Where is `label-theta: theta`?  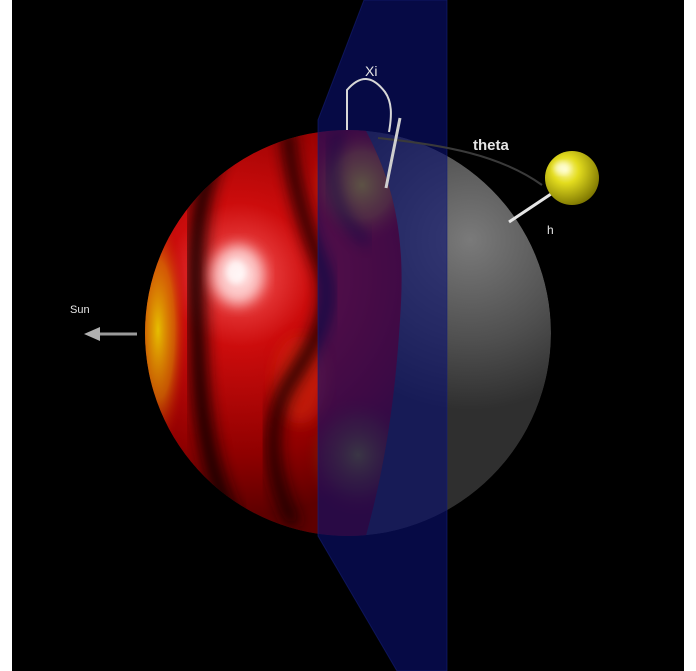
label-theta: theta is located at coordinates (491, 145).